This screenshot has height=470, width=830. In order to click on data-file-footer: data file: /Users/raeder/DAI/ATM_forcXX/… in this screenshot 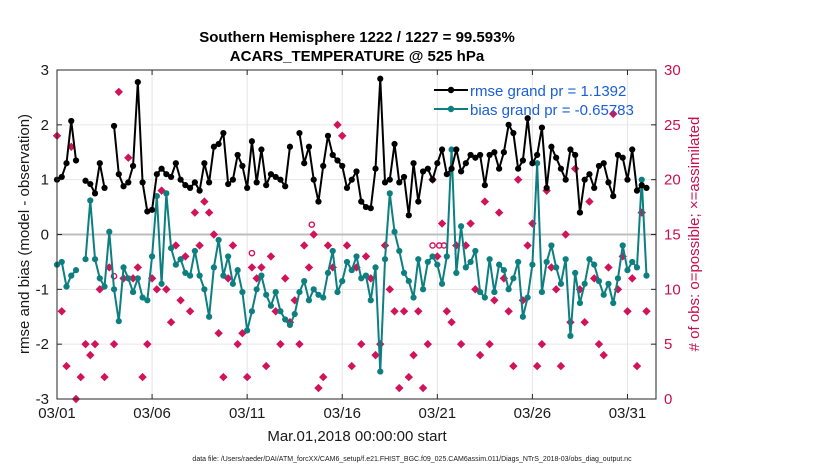, I will do `click(412, 459)`.